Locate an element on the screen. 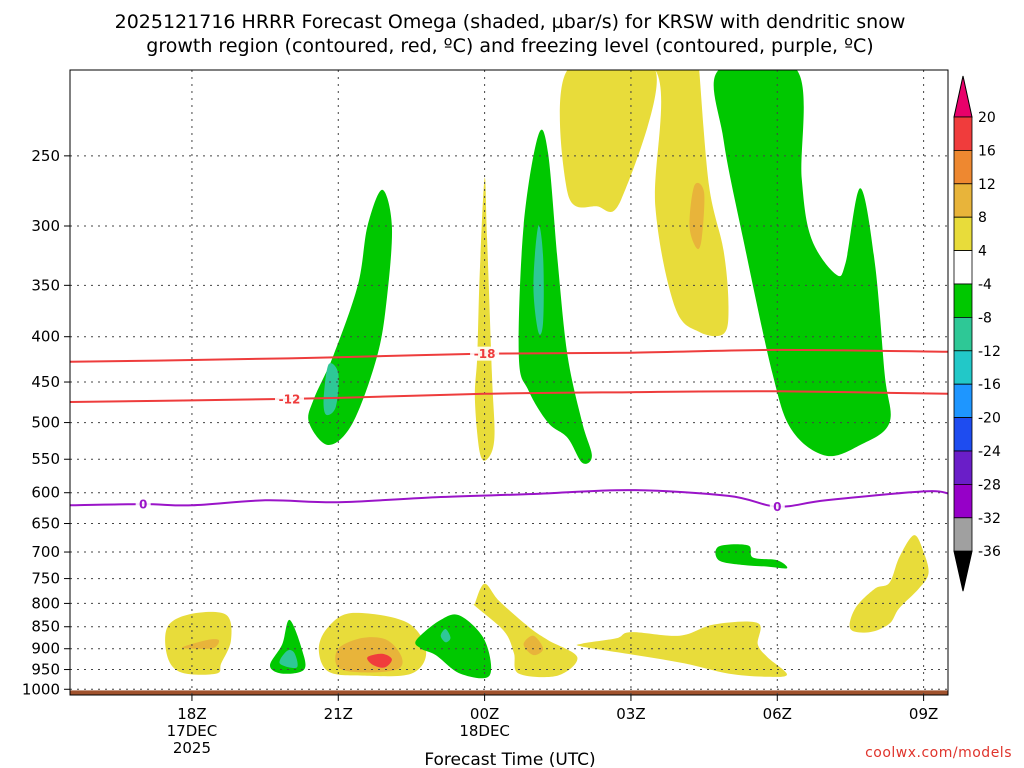 Image resolution: width=1024 pixels, height=768 pixels. colorbar-label: 8 is located at coordinates (982, 218).